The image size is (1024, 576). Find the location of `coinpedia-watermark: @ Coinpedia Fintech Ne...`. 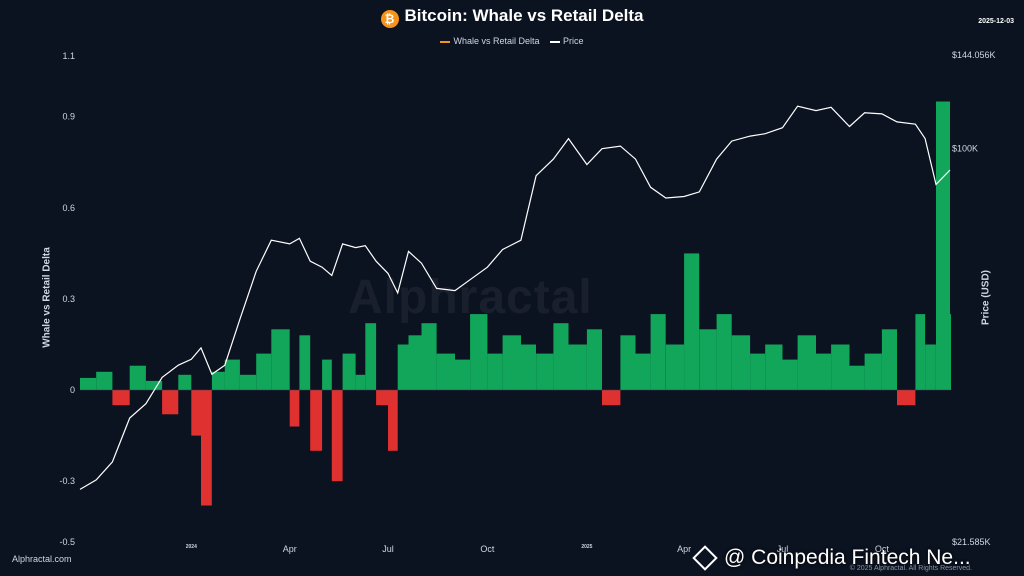

coinpedia-watermark: @ Coinpedia Fintech Ne... is located at coordinates (831, 558).